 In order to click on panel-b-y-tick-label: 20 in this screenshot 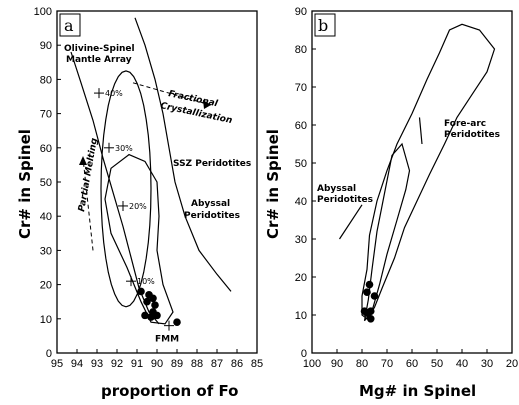, I will do `click(301, 278)`.